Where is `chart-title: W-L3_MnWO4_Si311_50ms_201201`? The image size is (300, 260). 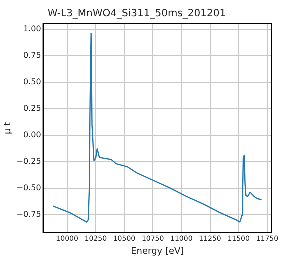 chart-title: W-L3_MnWO4_Si311_50ms_201201 is located at coordinates (137, 14).